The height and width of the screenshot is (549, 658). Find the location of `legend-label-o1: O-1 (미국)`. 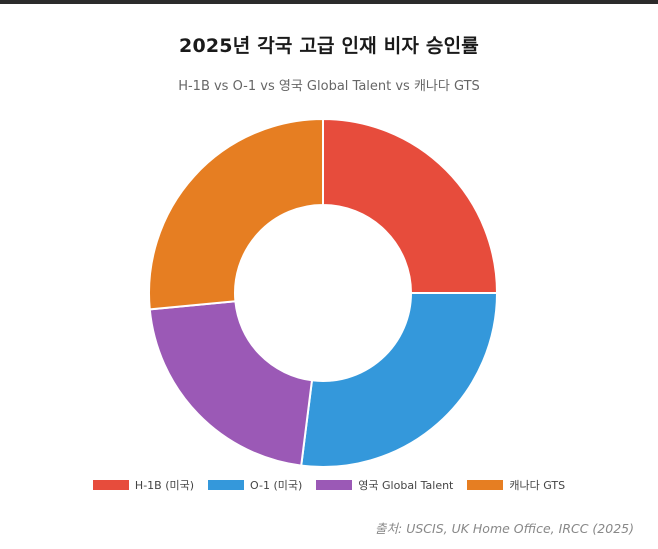

legend-label-o1: O-1 (미국) is located at coordinates (276, 485).